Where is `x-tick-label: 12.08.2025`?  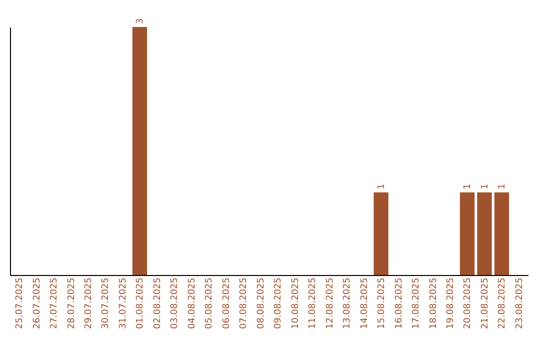
x-tick-label: 12.08.2025 is located at coordinates (330, 304).